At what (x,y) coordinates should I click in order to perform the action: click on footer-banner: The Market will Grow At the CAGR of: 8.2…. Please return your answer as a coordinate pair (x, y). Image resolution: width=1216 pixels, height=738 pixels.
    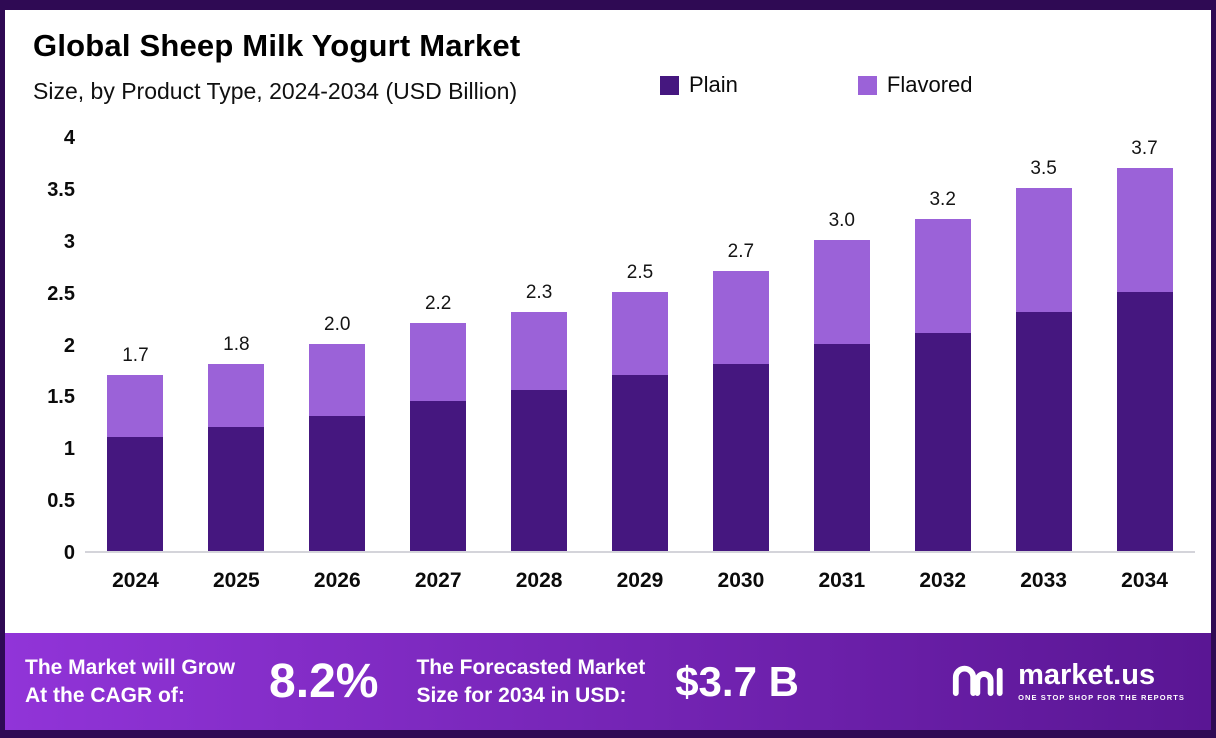
    Looking at the image, I should click on (608, 681).